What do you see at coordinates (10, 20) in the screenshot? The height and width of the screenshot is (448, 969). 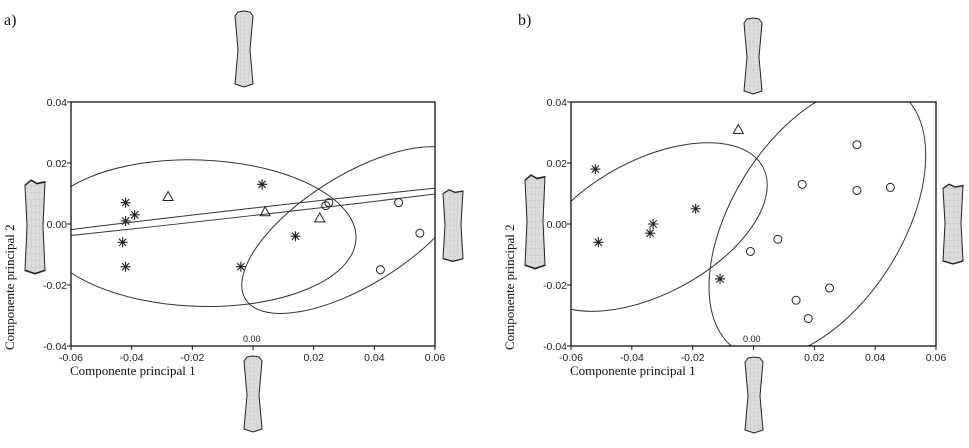 I see `panel-a-label: a)` at bounding box center [10, 20].